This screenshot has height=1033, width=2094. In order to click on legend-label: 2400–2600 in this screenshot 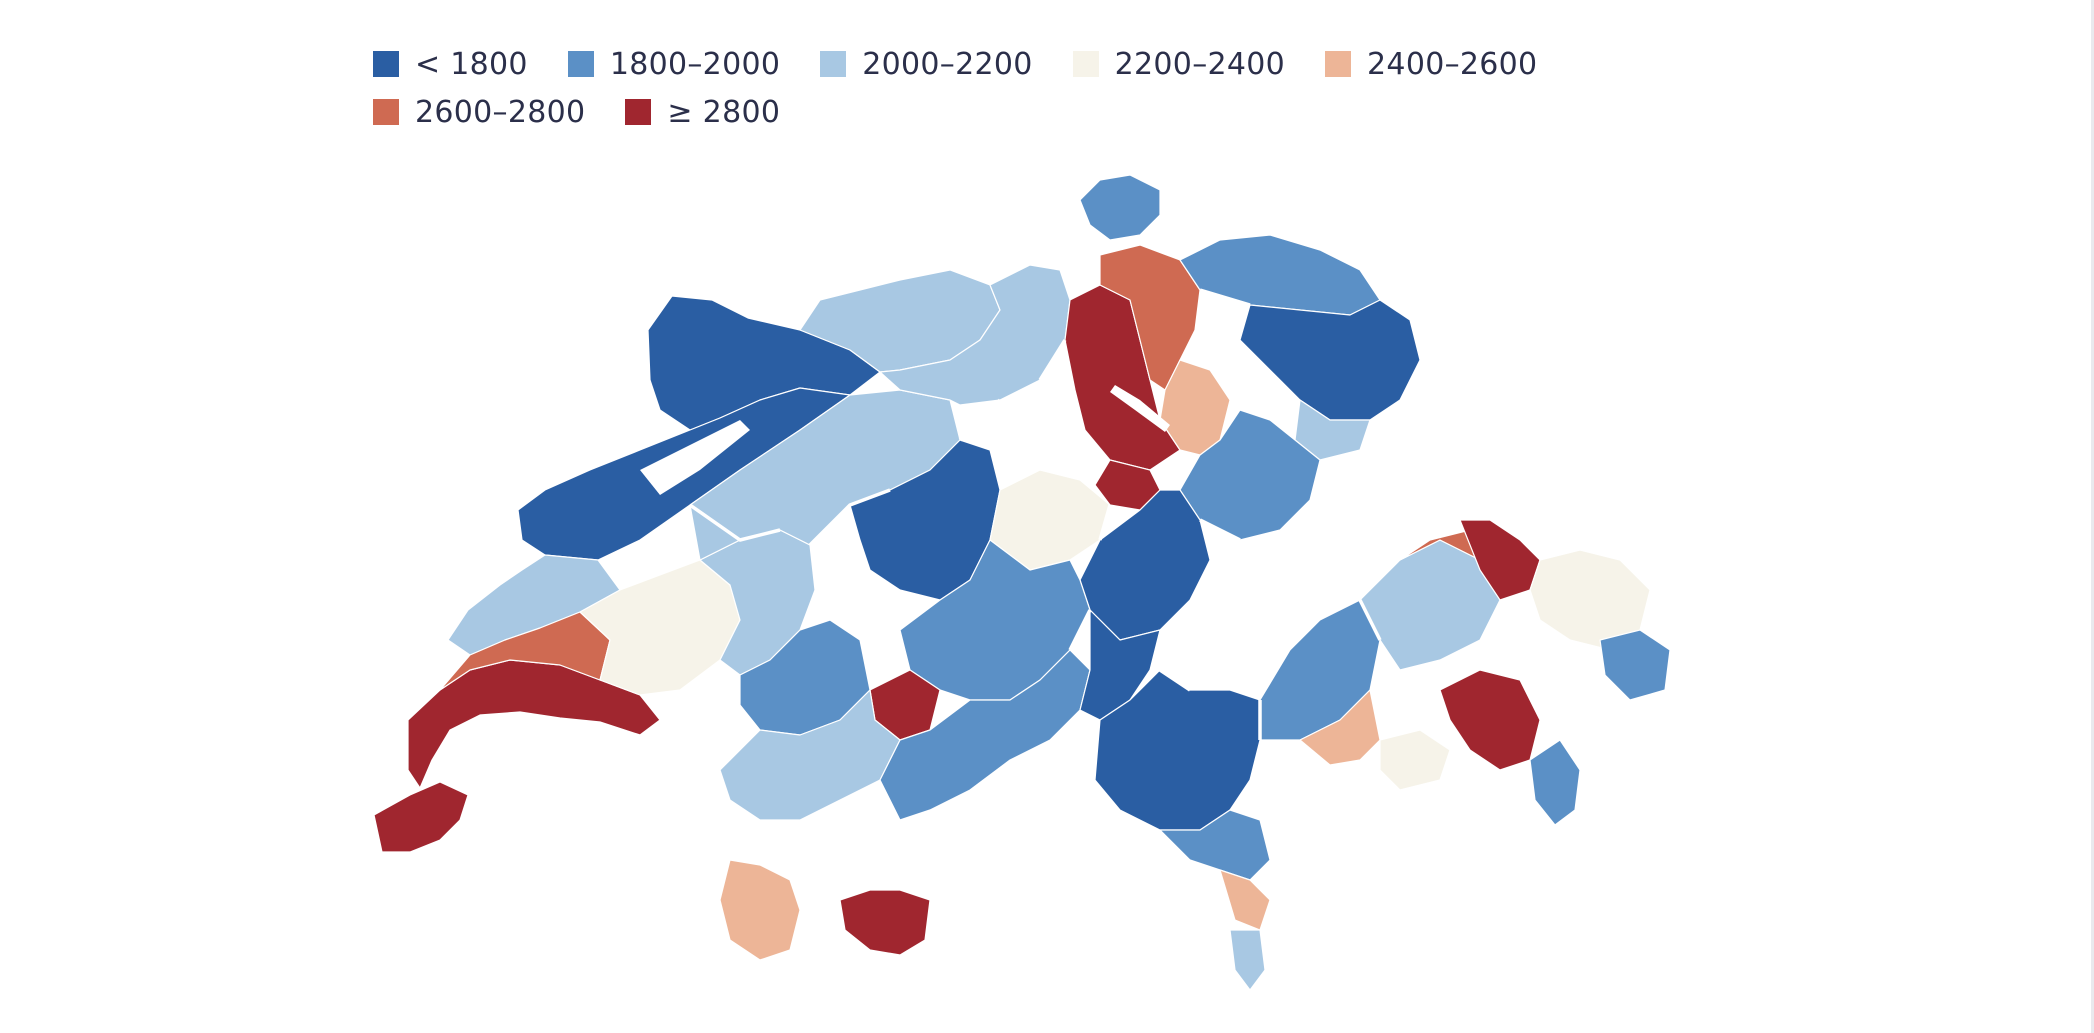, I will do `click(1452, 64)`.